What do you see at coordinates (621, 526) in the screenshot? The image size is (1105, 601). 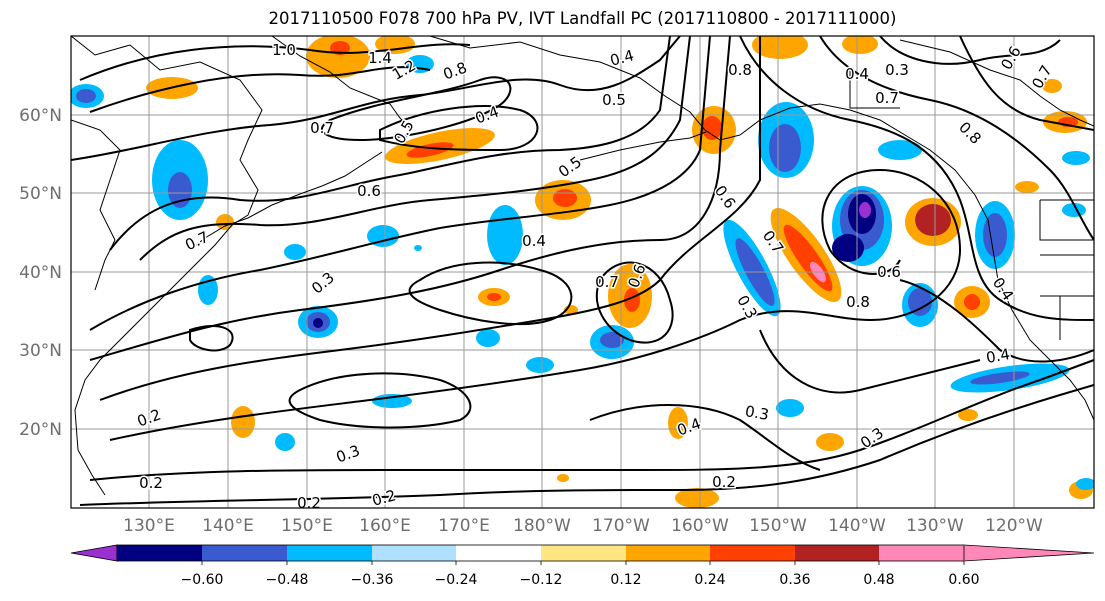 I see `lon-label-170w: 170°W` at bounding box center [621, 526].